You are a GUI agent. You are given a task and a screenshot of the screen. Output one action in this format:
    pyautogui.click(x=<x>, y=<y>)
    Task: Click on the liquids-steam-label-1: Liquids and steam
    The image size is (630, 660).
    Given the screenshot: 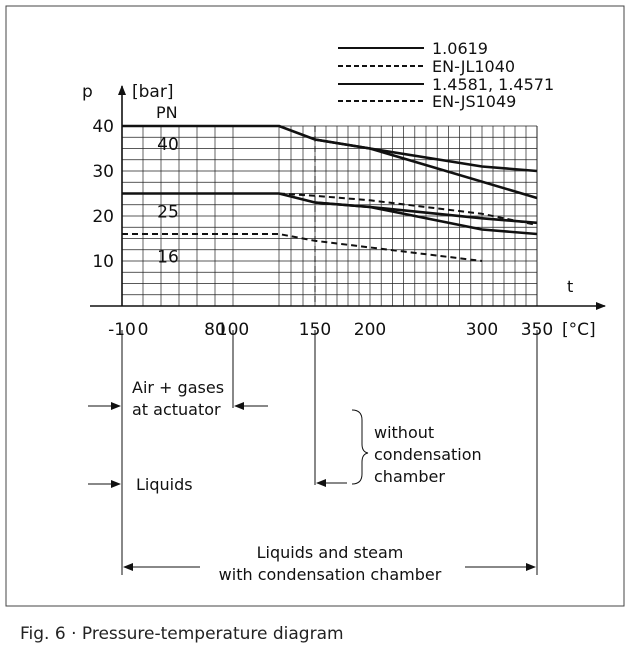 What is the action you would take?
    pyautogui.click(x=330, y=552)
    